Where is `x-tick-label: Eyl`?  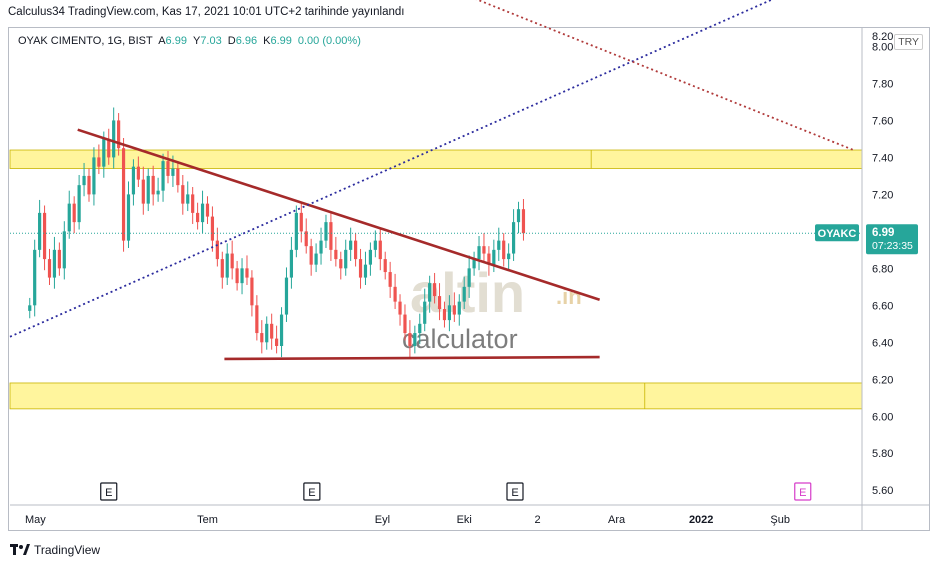
x-tick-label: Eyl is located at coordinates (382, 520).